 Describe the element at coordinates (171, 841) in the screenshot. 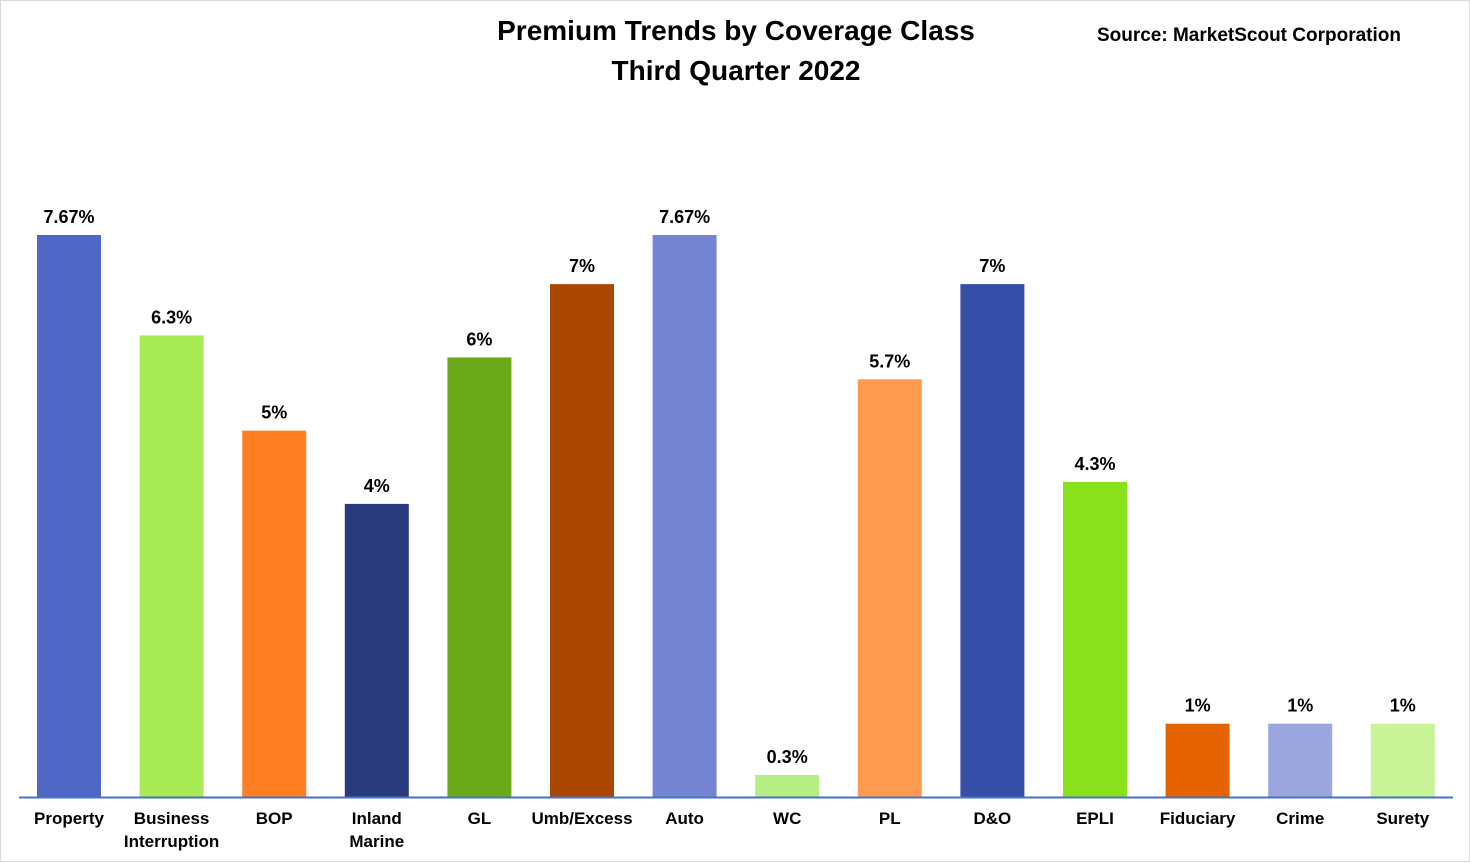

I see `category-label-1-1: Interruption` at that location.